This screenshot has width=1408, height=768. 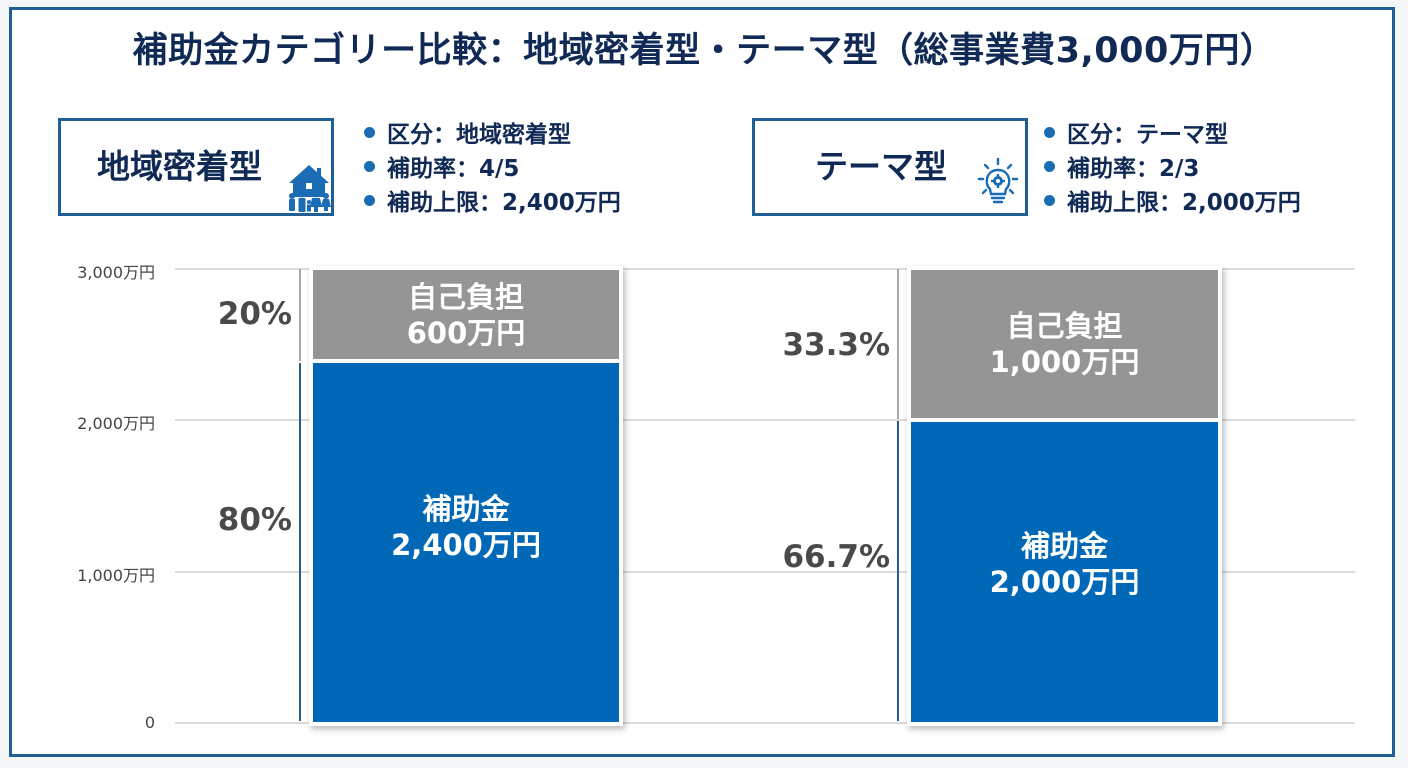 I want to click on detail-item: 補助率：2/3, so click(x=1172, y=169).